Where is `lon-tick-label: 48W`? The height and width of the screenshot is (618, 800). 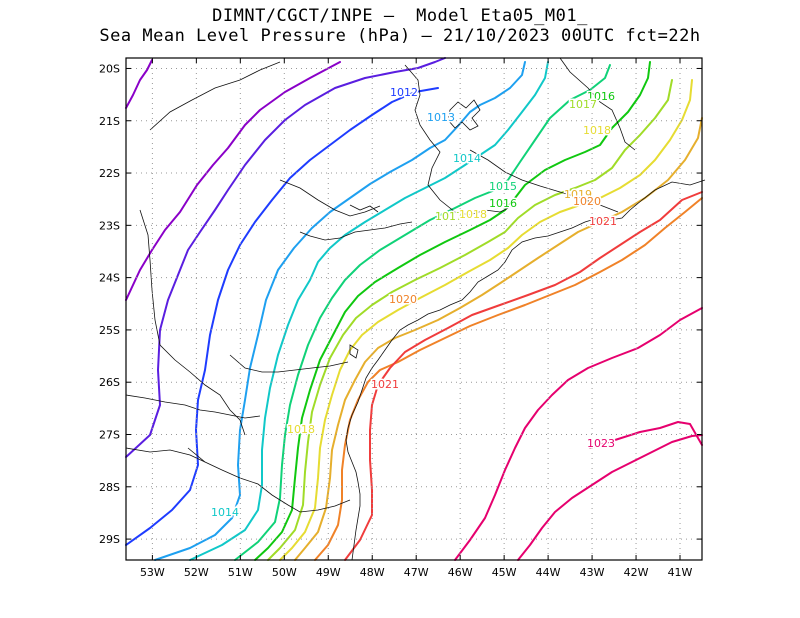 lon-tick-label: 48W is located at coordinates (372, 572).